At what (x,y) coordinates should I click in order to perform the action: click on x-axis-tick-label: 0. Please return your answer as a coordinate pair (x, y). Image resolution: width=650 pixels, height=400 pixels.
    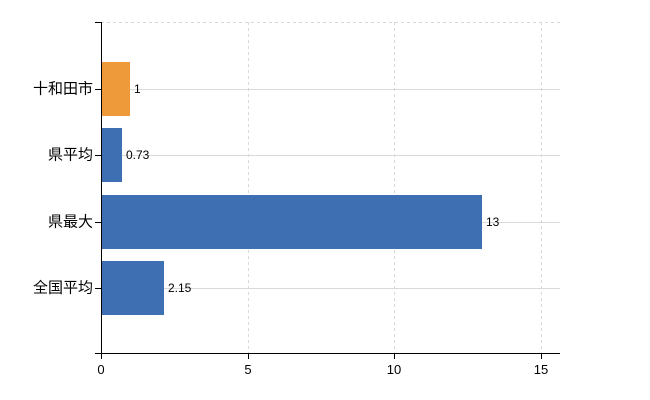
    Looking at the image, I should click on (101, 369).